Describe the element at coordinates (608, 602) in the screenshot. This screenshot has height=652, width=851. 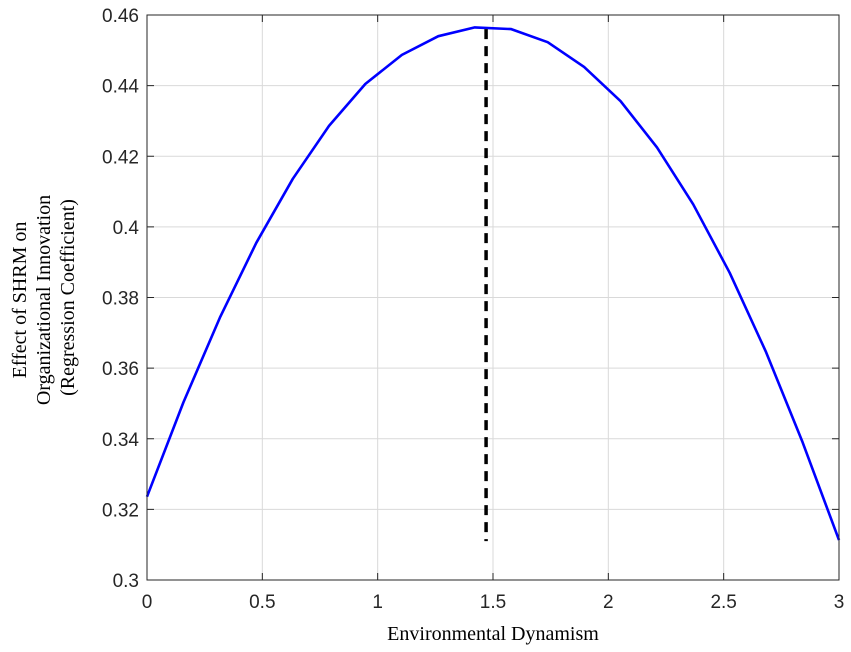
I see `x-tick-label: 2` at that location.